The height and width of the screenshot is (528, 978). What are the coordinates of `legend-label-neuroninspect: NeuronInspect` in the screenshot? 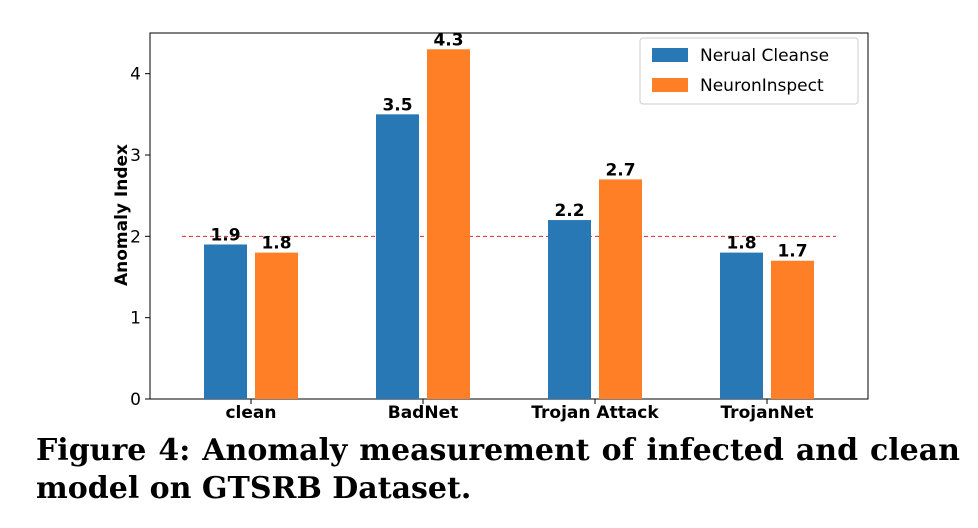 It's located at (762, 86).